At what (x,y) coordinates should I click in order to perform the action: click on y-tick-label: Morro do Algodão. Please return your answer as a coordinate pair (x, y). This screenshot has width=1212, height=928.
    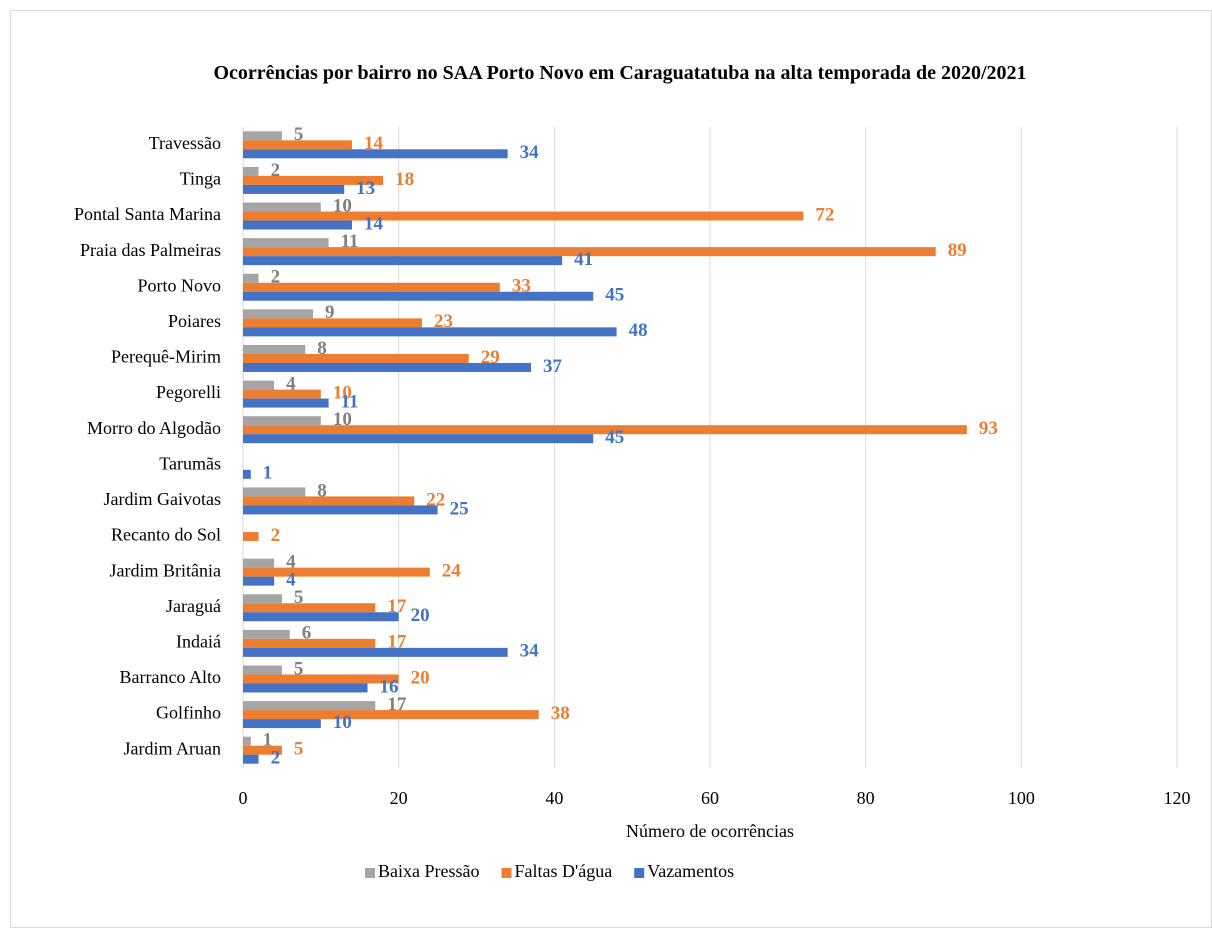
    Looking at the image, I should click on (154, 428).